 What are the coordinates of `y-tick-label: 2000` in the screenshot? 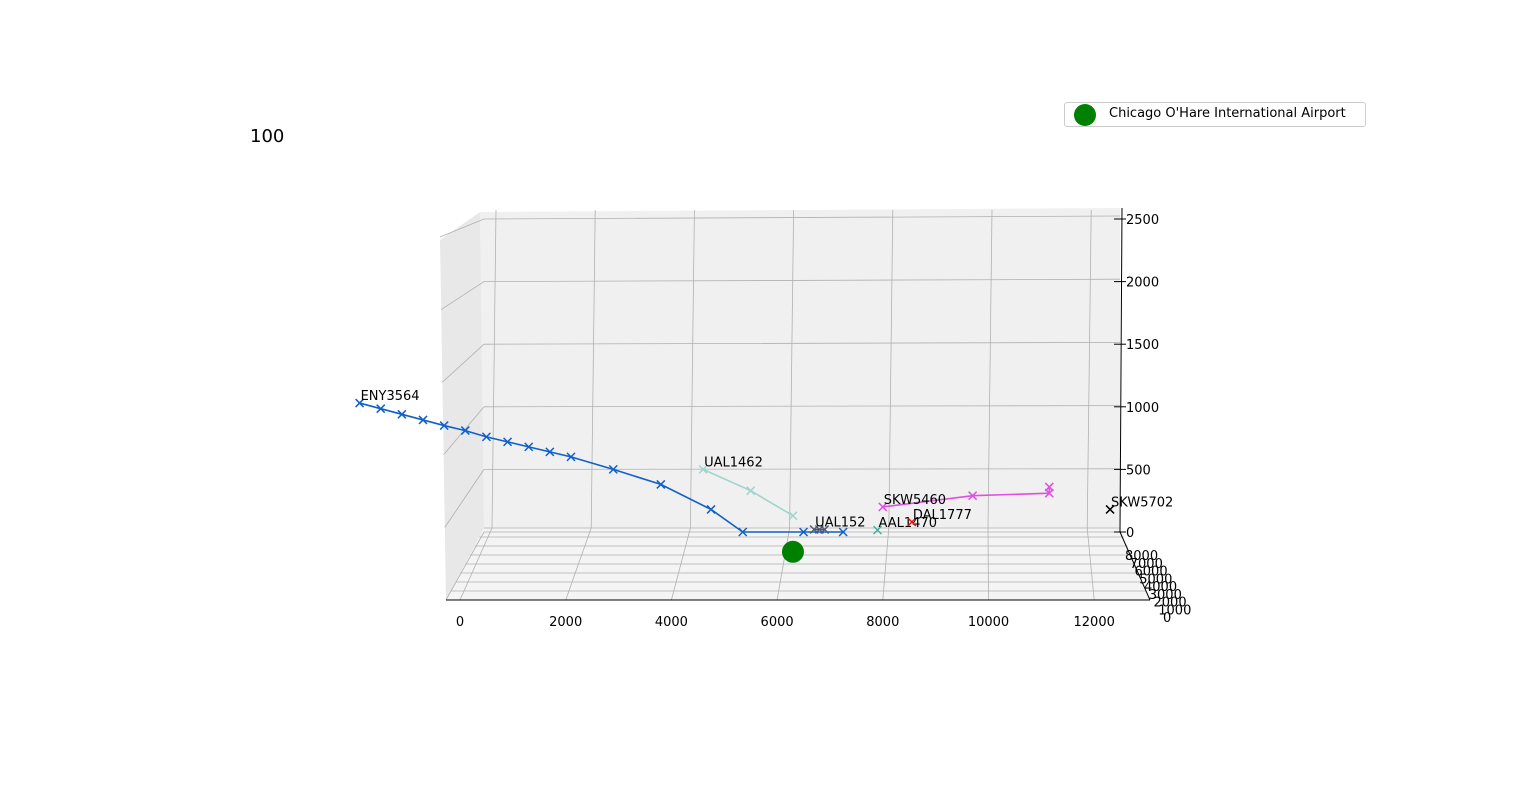 It's located at (1170, 603).